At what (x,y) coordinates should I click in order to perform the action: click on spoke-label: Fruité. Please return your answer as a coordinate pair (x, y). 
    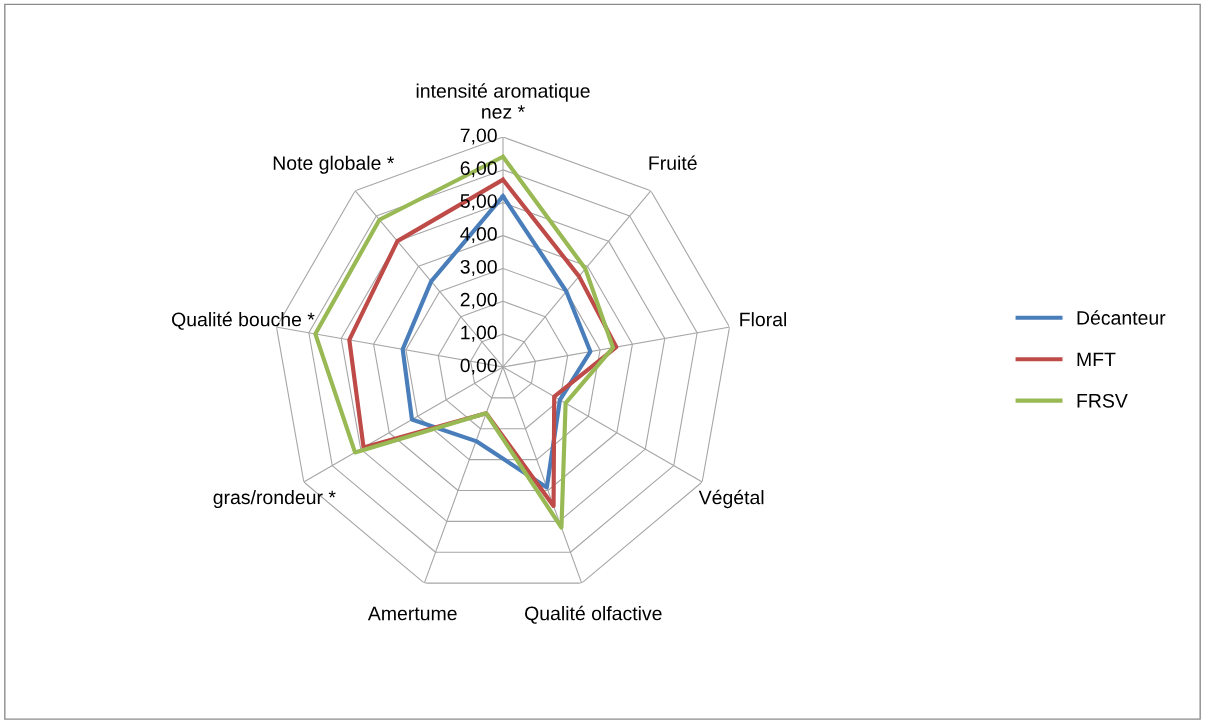
    Looking at the image, I should click on (673, 162).